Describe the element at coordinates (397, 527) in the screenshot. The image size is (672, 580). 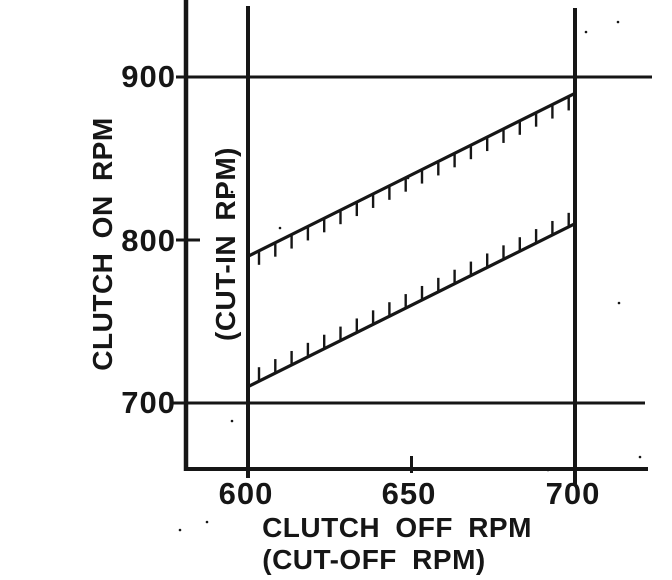
I see `x-axis-title-line1: CLUTCH OFF RPM` at that location.